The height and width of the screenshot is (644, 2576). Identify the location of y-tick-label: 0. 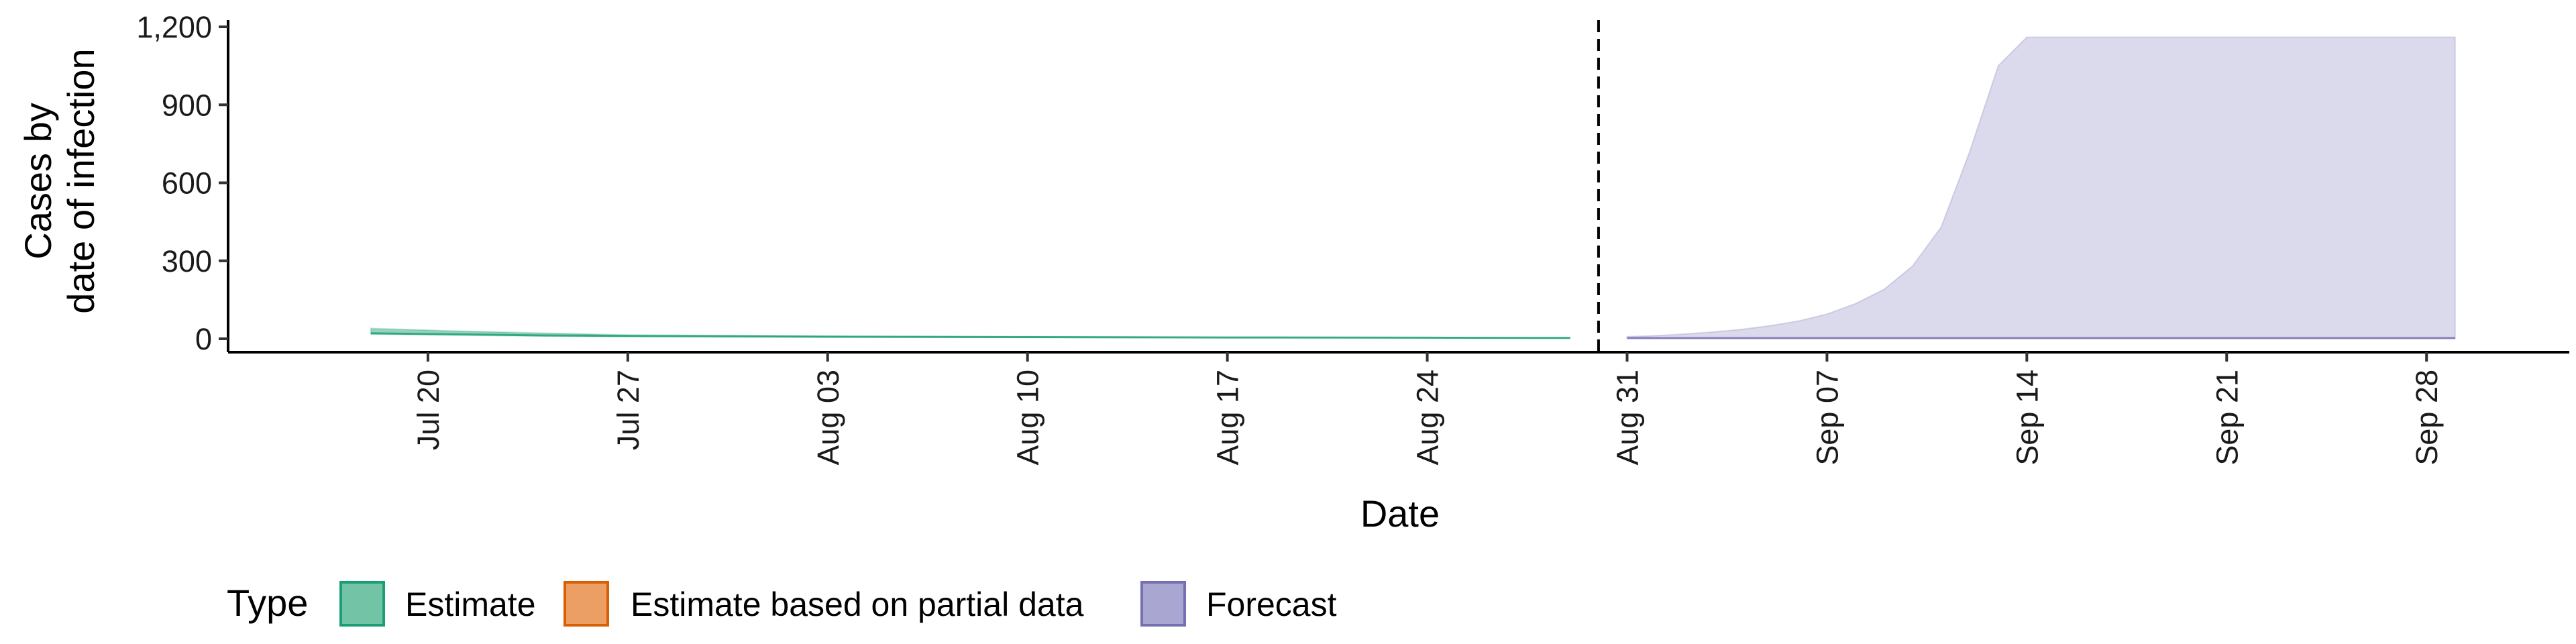
(203, 339).